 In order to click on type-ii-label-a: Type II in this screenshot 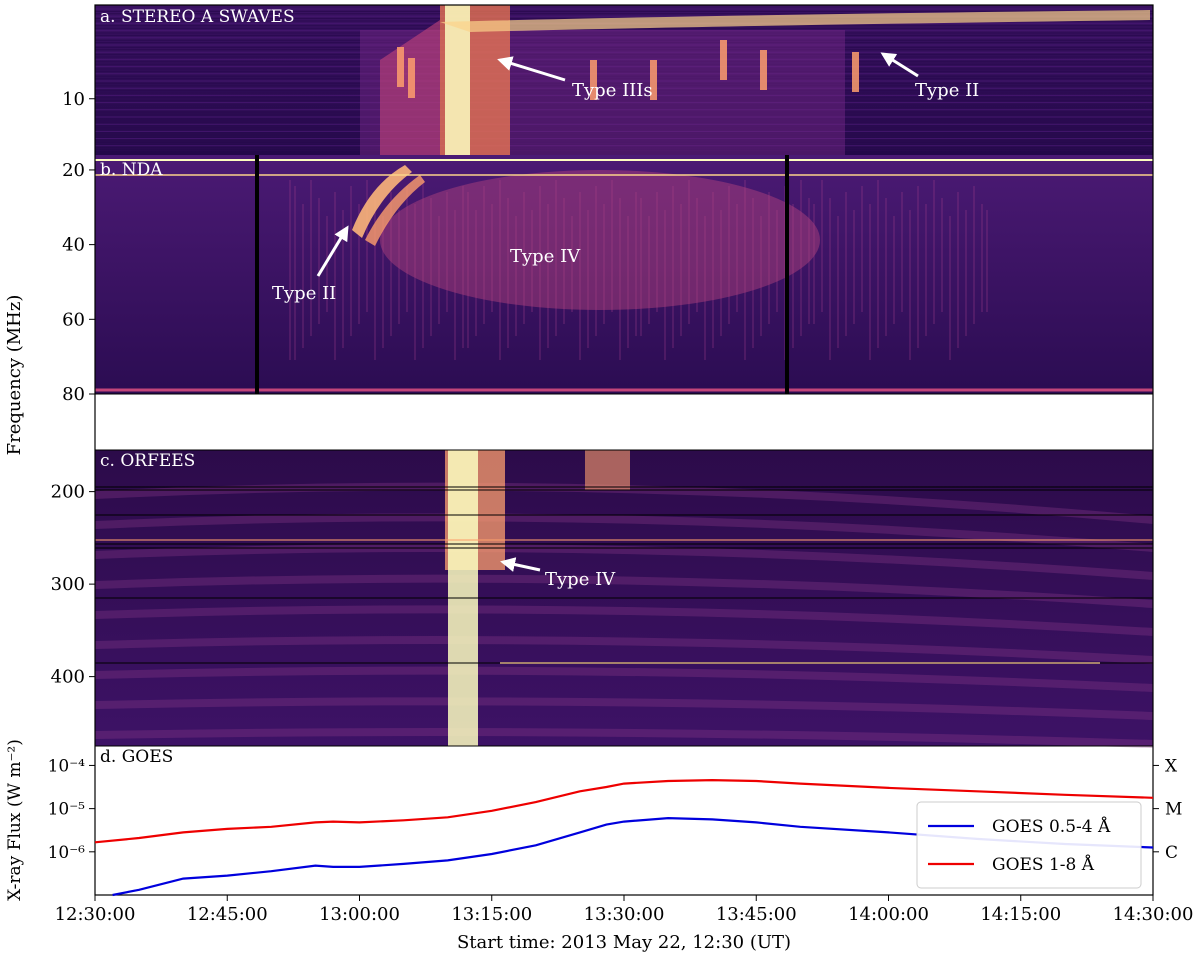, I will do `click(947, 90)`.